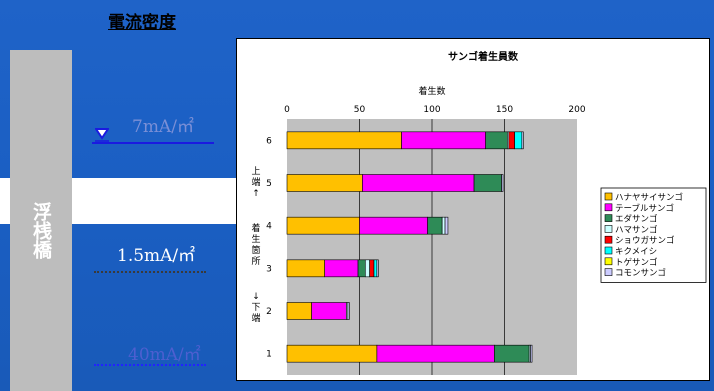  What do you see at coordinates (360, 110) in the screenshot?
I see `x-tick-label: 50` at bounding box center [360, 110].